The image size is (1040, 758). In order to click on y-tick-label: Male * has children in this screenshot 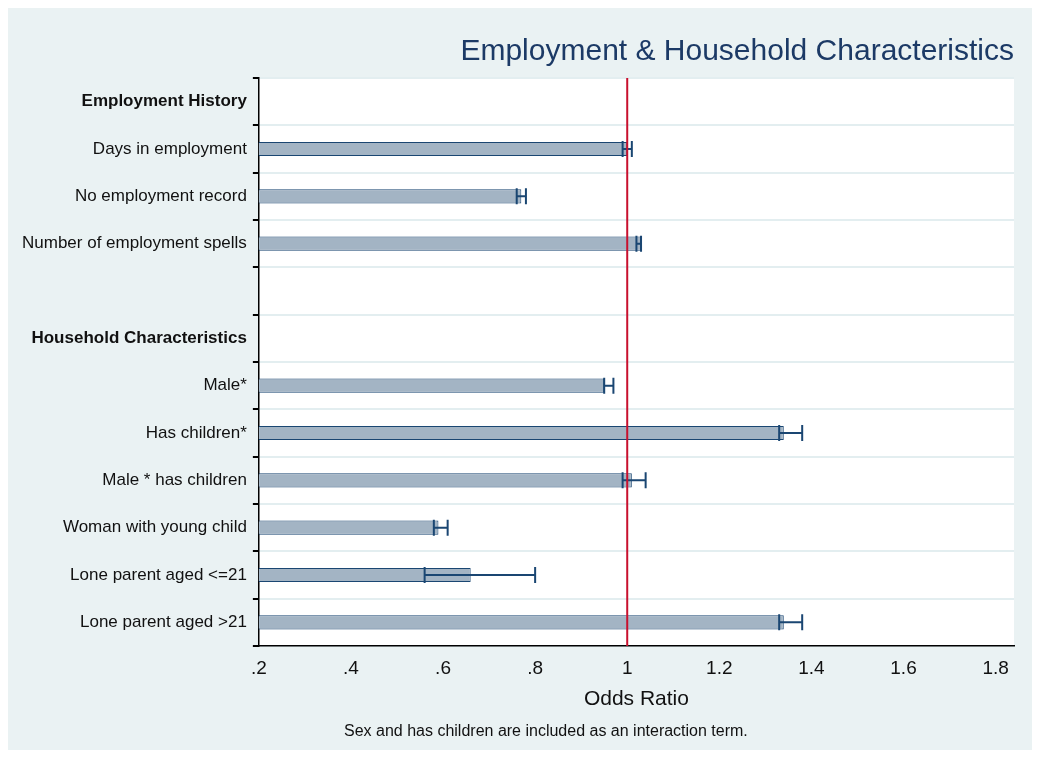, I will do `click(174, 480)`.